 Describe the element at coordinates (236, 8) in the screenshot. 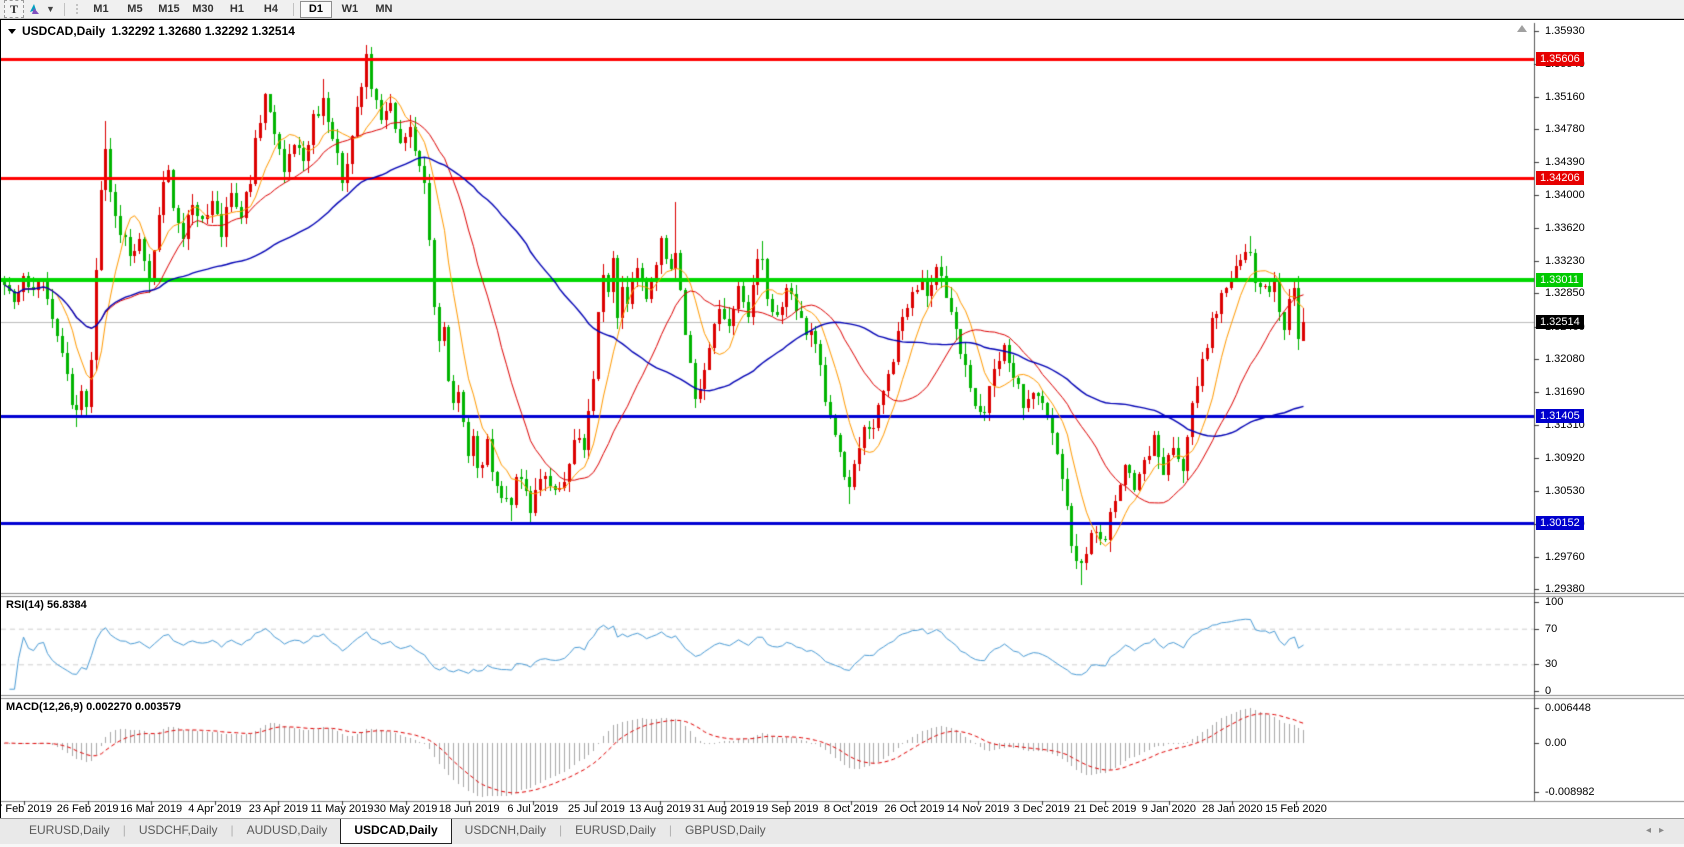

I see `timeframe-button-h1: H1` at that location.